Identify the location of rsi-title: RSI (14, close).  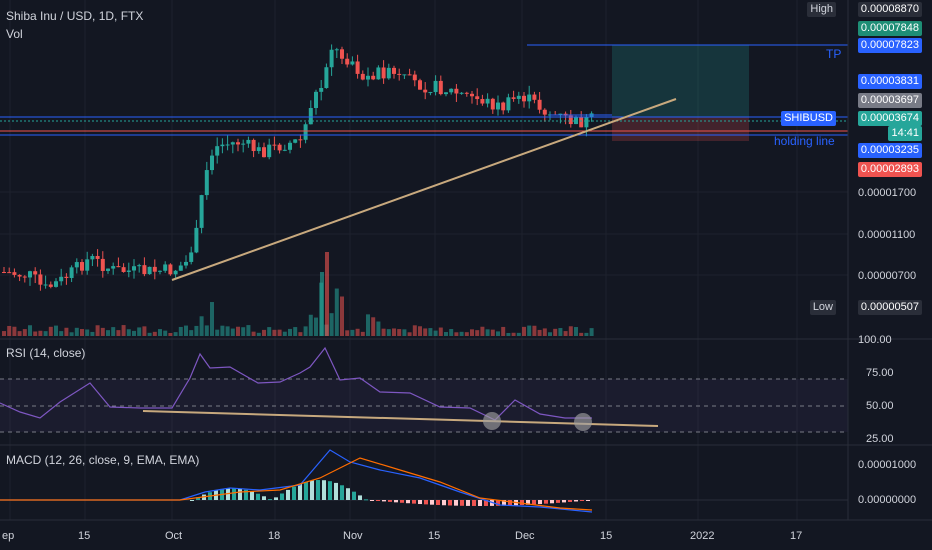
(46, 353).